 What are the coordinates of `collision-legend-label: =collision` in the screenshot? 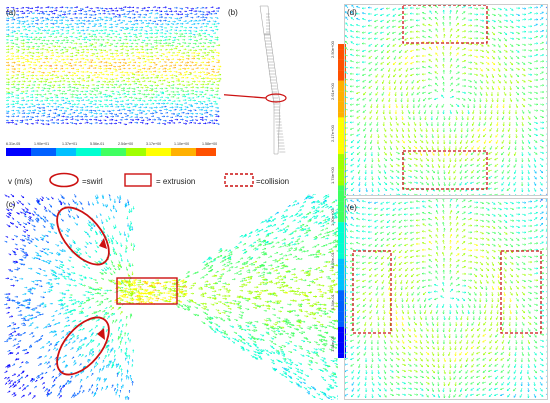 It's located at (273, 181).